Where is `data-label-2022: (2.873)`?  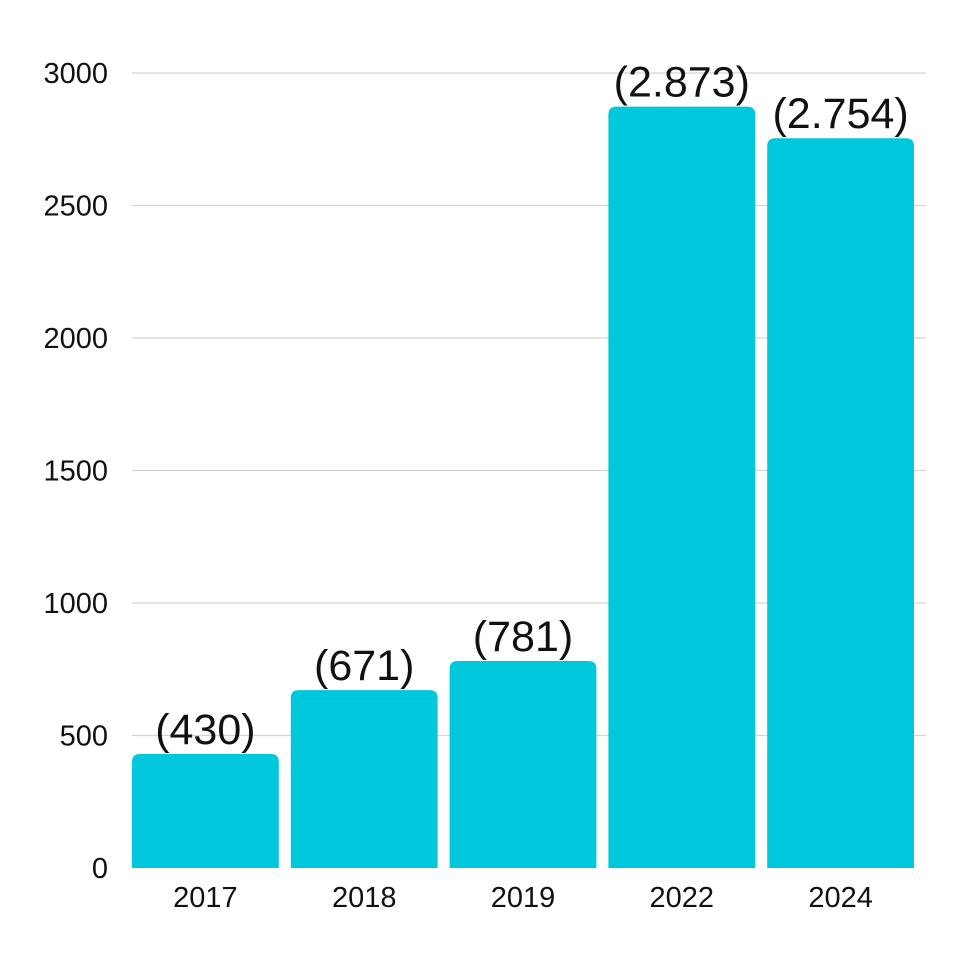
data-label-2022: (2.873) is located at coordinates (682, 83).